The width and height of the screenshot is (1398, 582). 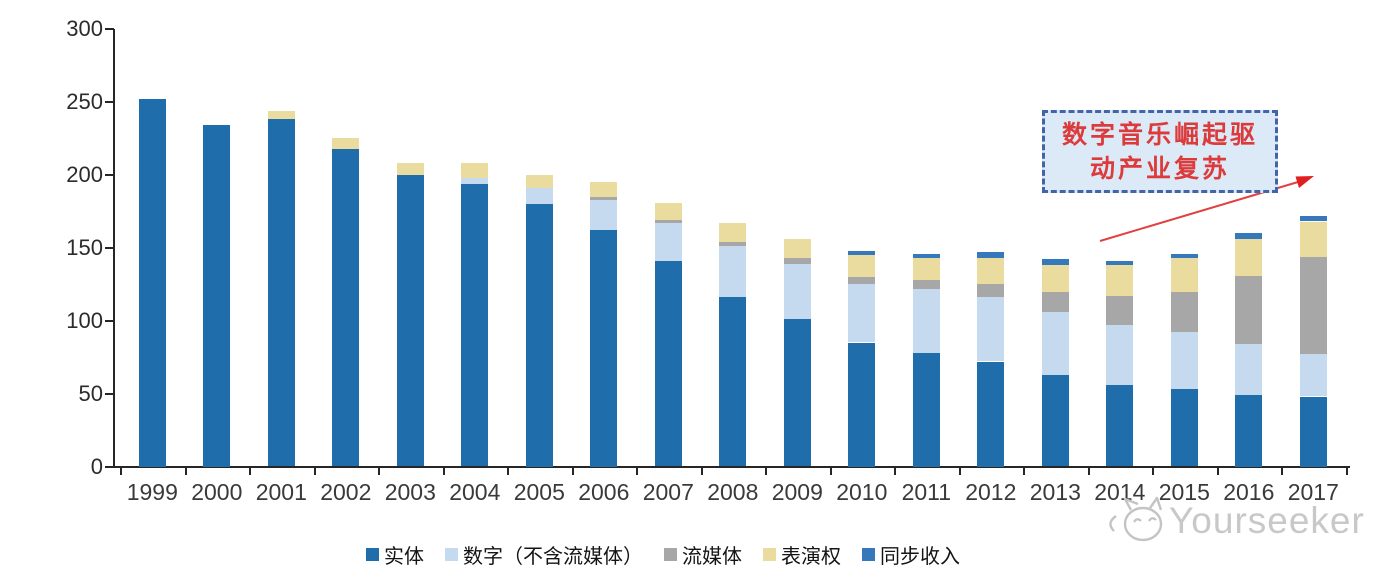 What do you see at coordinates (733, 492) in the screenshot?
I see `x-axis-label: 2008` at bounding box center [733, 492].